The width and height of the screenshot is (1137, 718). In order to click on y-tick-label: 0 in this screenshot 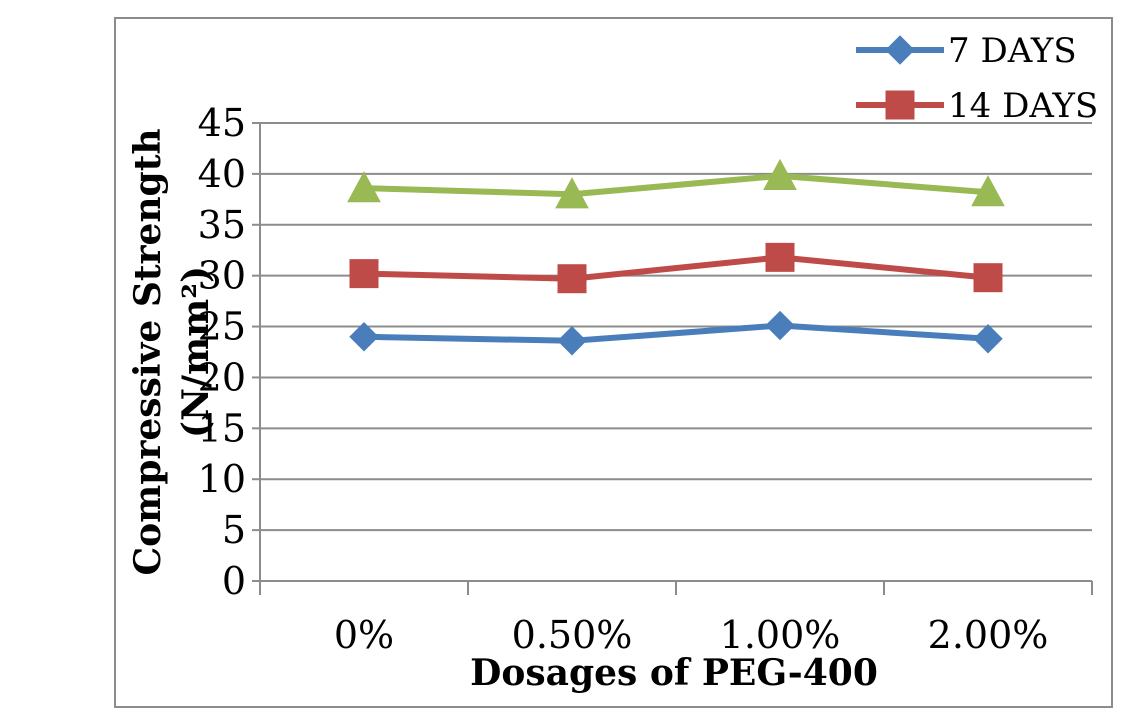, I will do `click(234, 581)`.